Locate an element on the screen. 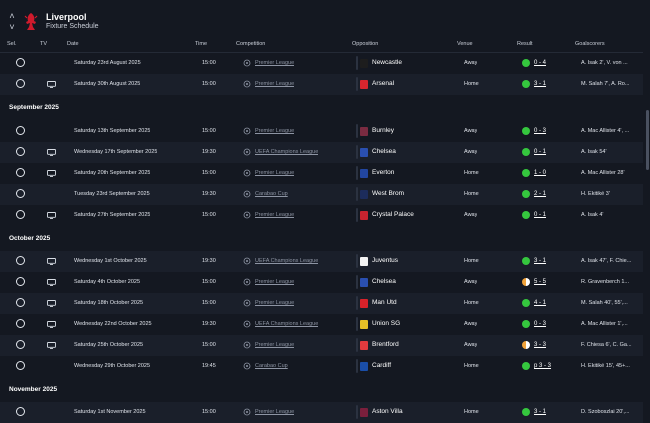 This screenshot has width=650, height=423. opposition-badge: Newcastle is located at coordinates (379, 63).